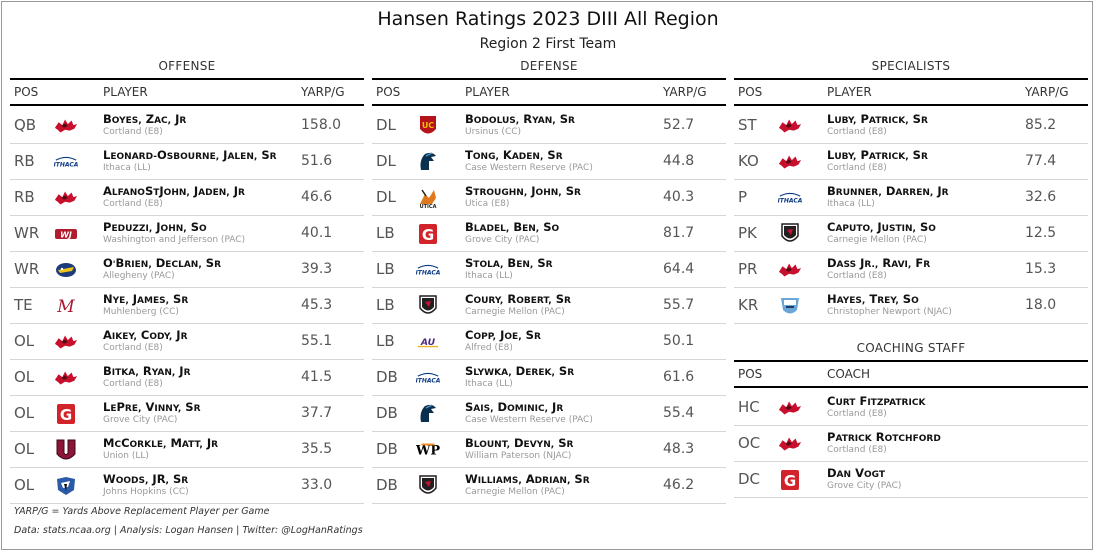  I want to click on player-name: BODOLUS, RYAN, SR, so click(520, 119).